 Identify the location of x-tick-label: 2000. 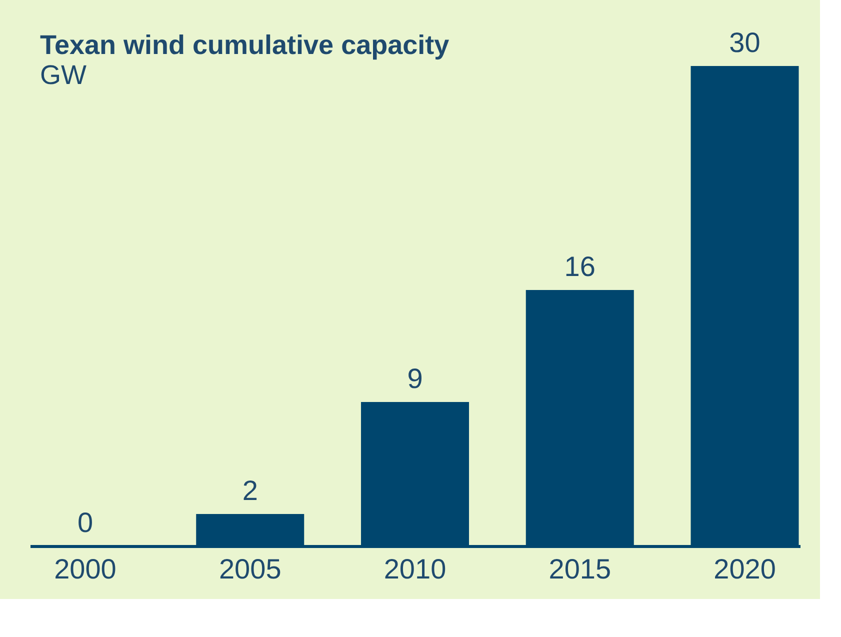
(85, 569).